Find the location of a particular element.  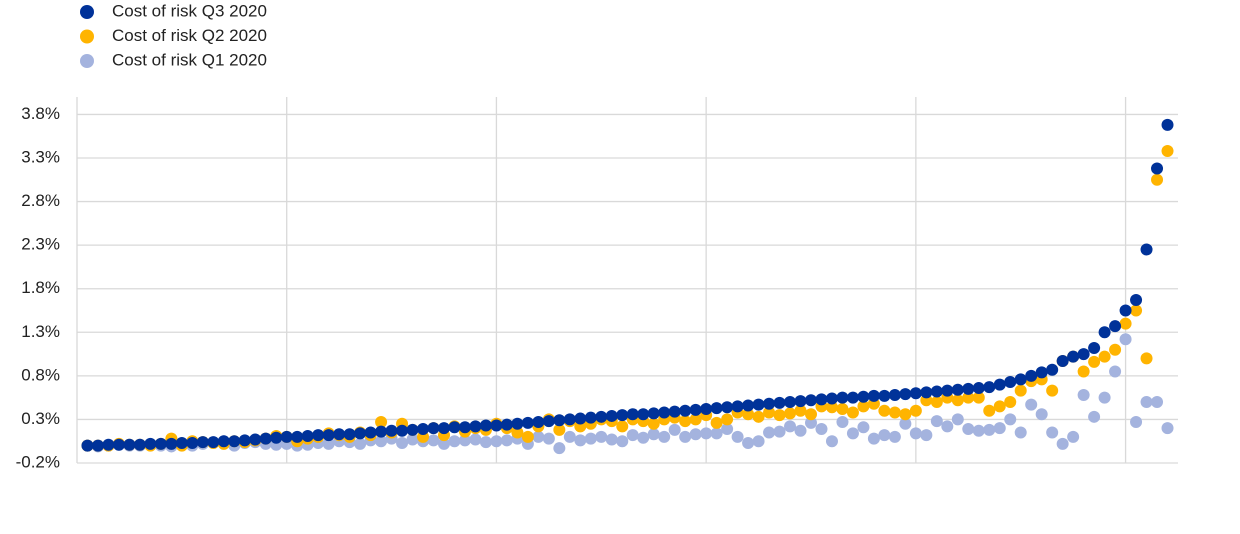

y-tick-label: 0.8% is located at coordinates (40, 374).